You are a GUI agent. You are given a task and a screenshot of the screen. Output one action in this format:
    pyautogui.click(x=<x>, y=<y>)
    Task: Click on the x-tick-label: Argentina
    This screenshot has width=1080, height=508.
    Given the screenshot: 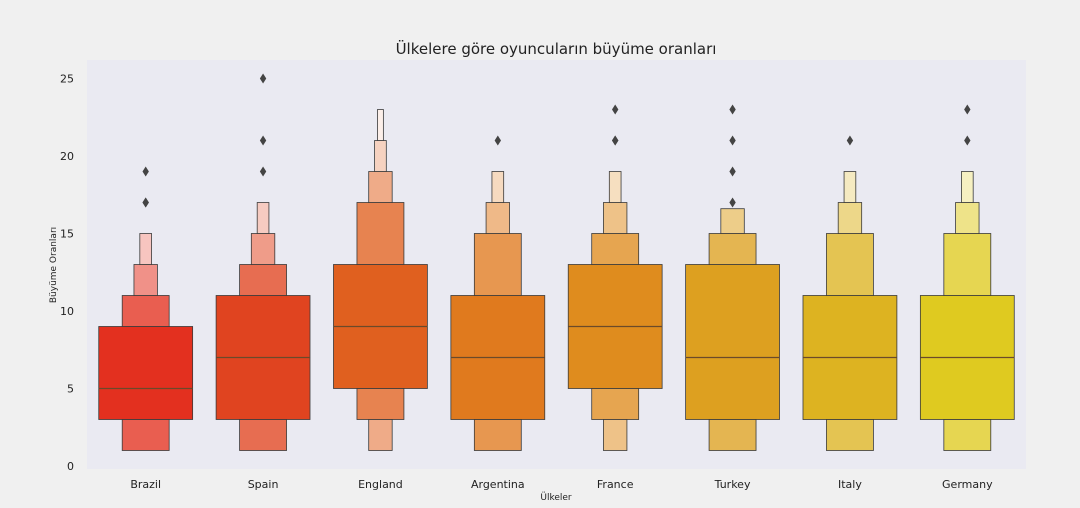 What is the action you would take?
    pyautogui.click(x=498, y=484)
    